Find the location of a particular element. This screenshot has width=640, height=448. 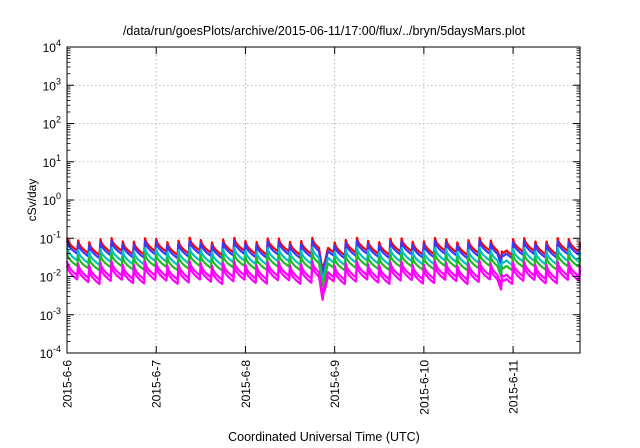

series-group is located at coordinates (323, 268).